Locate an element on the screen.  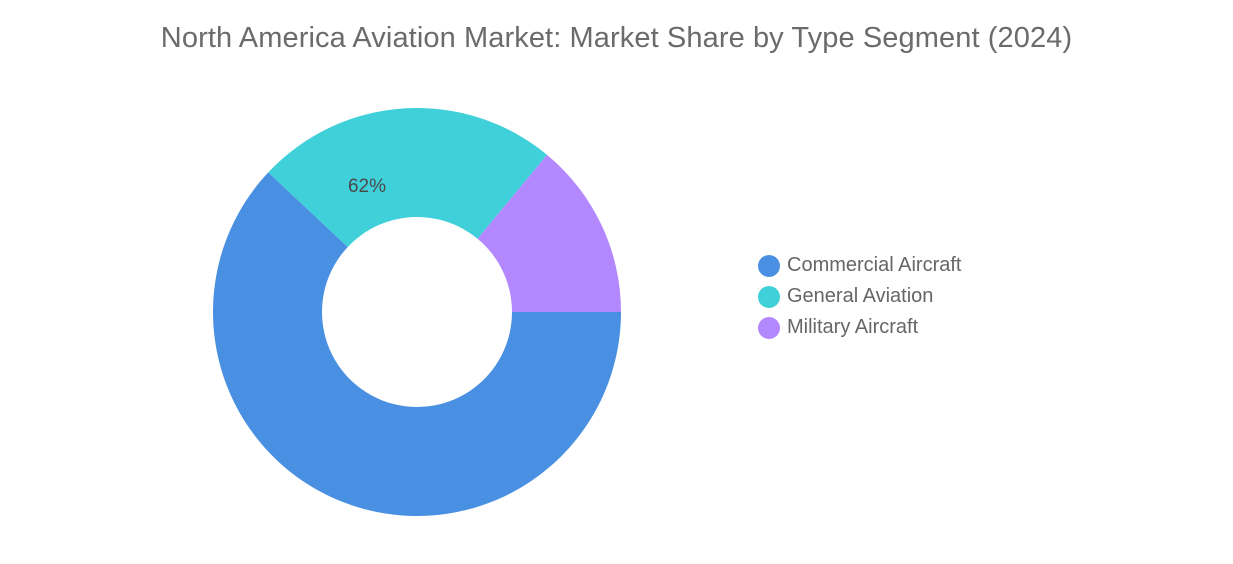
data-label-commercial-aircraft: 62% is located at coordinates (367, 186).